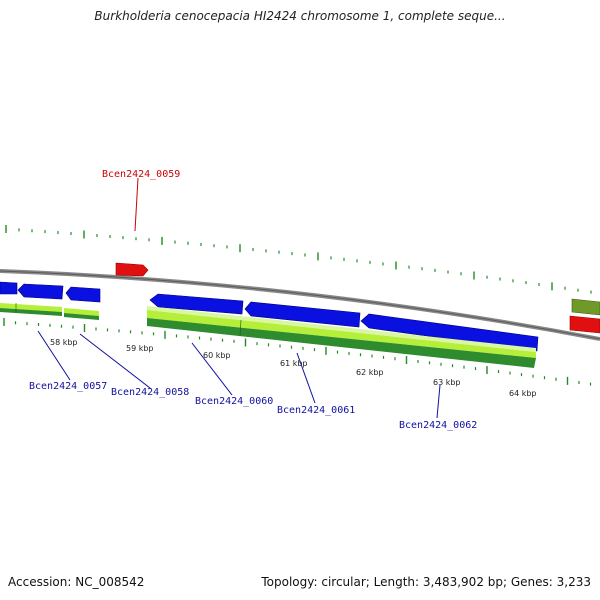 This screenshot has width=600, height=600. I want to click on cds-band-main, so click(341, 337).